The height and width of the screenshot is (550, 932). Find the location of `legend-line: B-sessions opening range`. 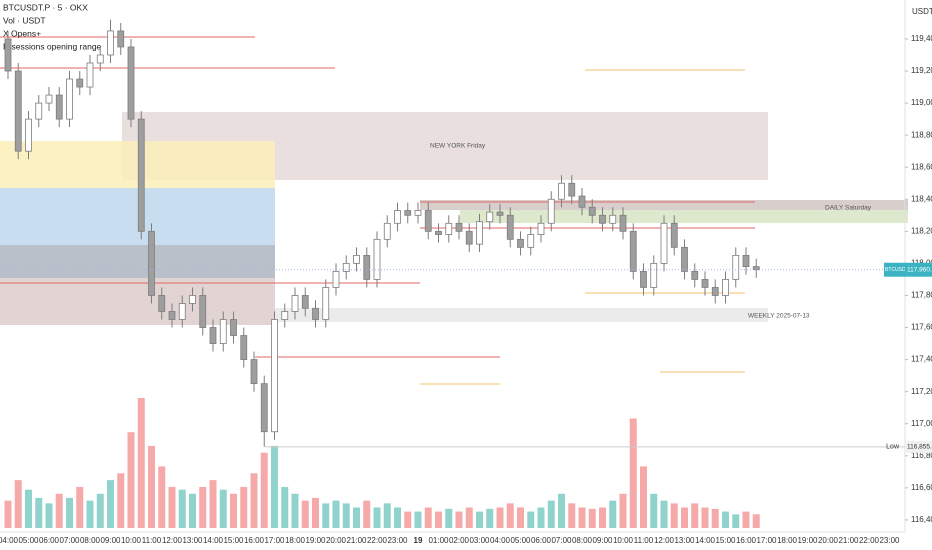

legend-line: B-sessions opening range is located at coordinates (52, 46).